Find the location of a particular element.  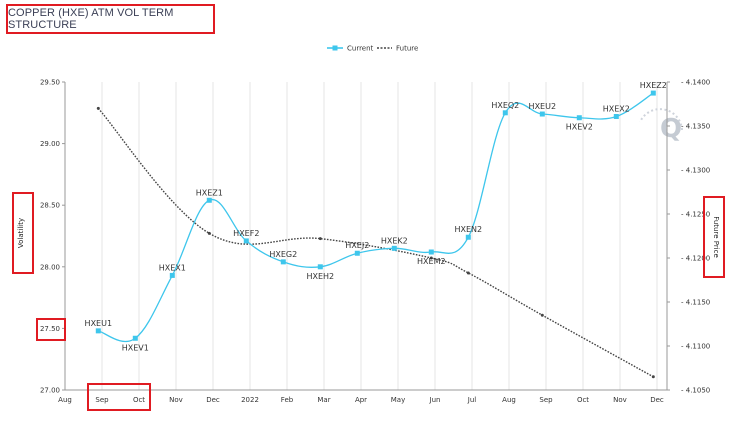

point-label: HXEK2 is located at coordinates (394, 240).